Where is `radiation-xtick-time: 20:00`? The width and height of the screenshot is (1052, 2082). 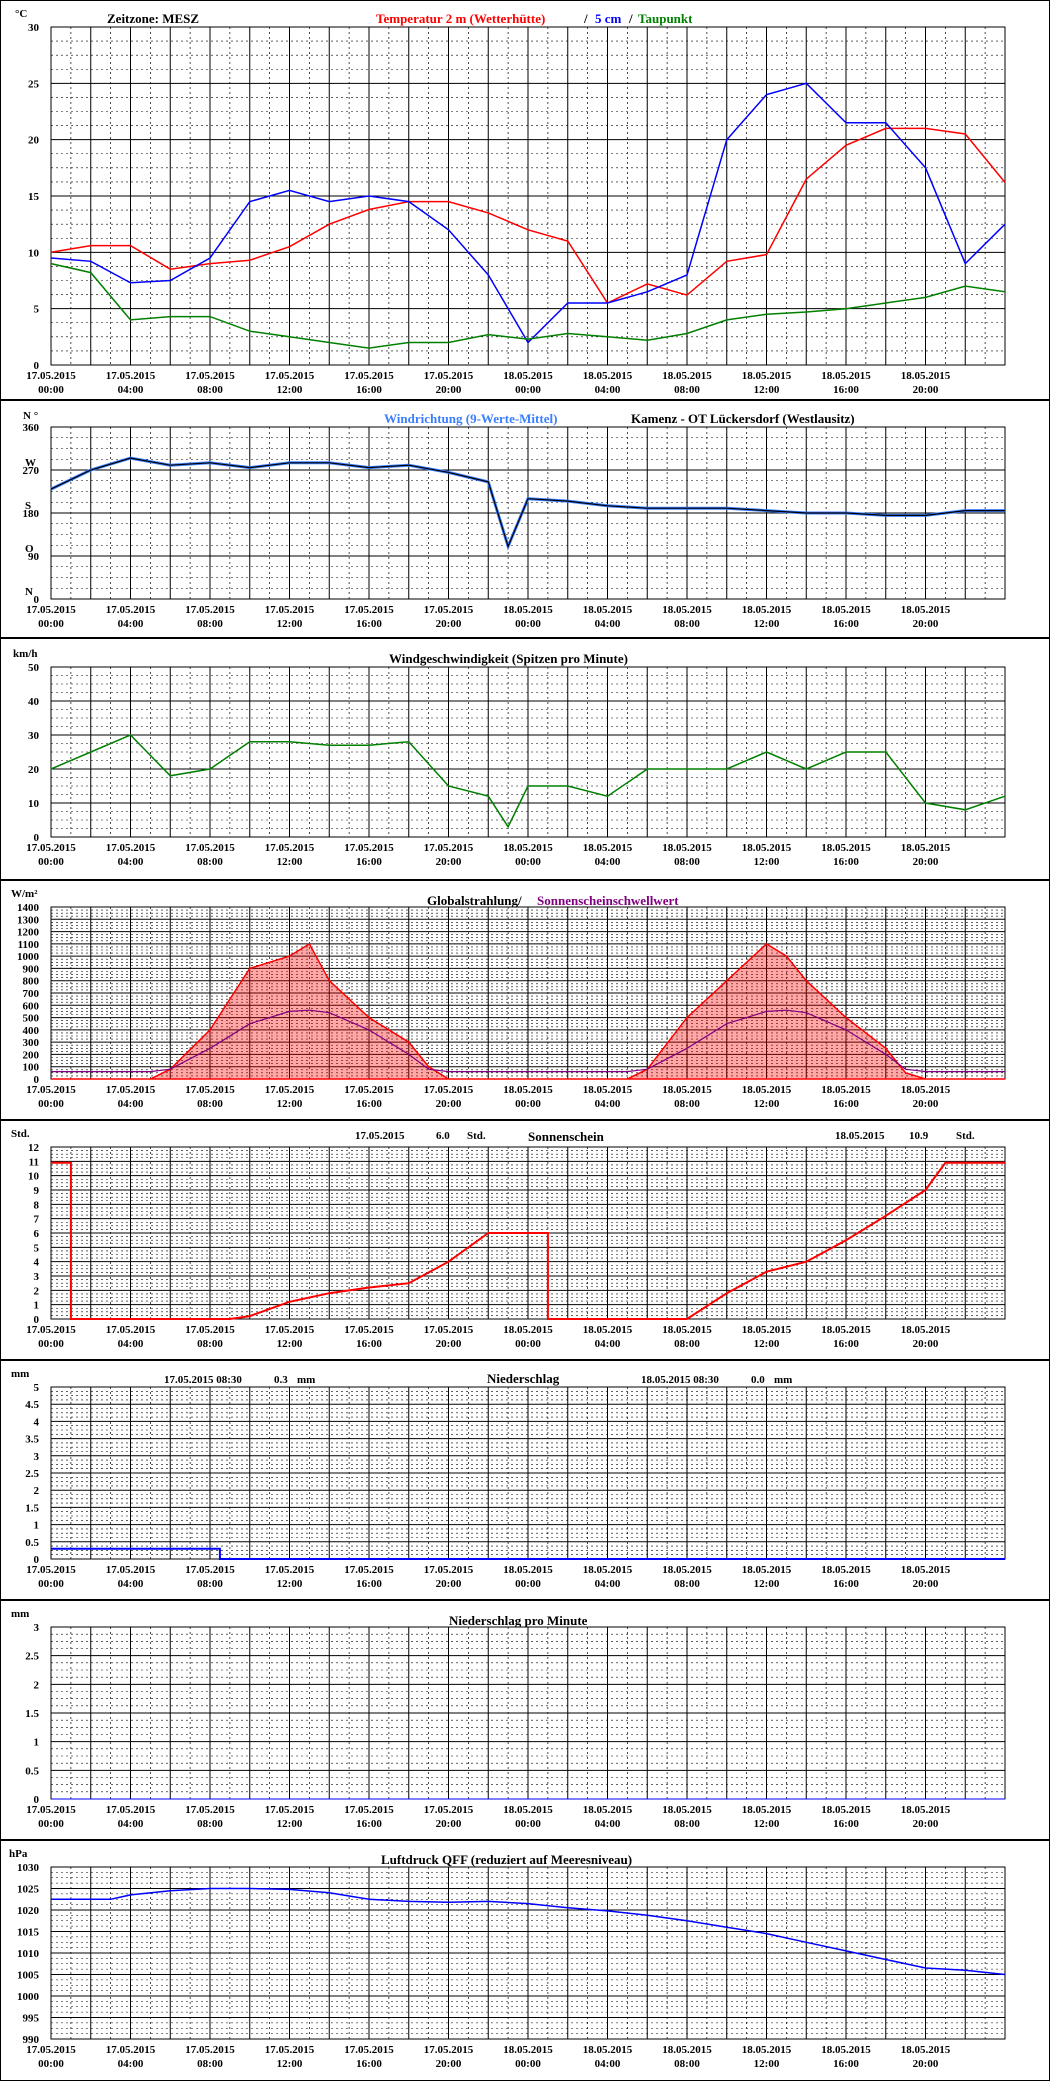
radiation-xtick-time: 20:00 is located at coordinates (449, 1104).